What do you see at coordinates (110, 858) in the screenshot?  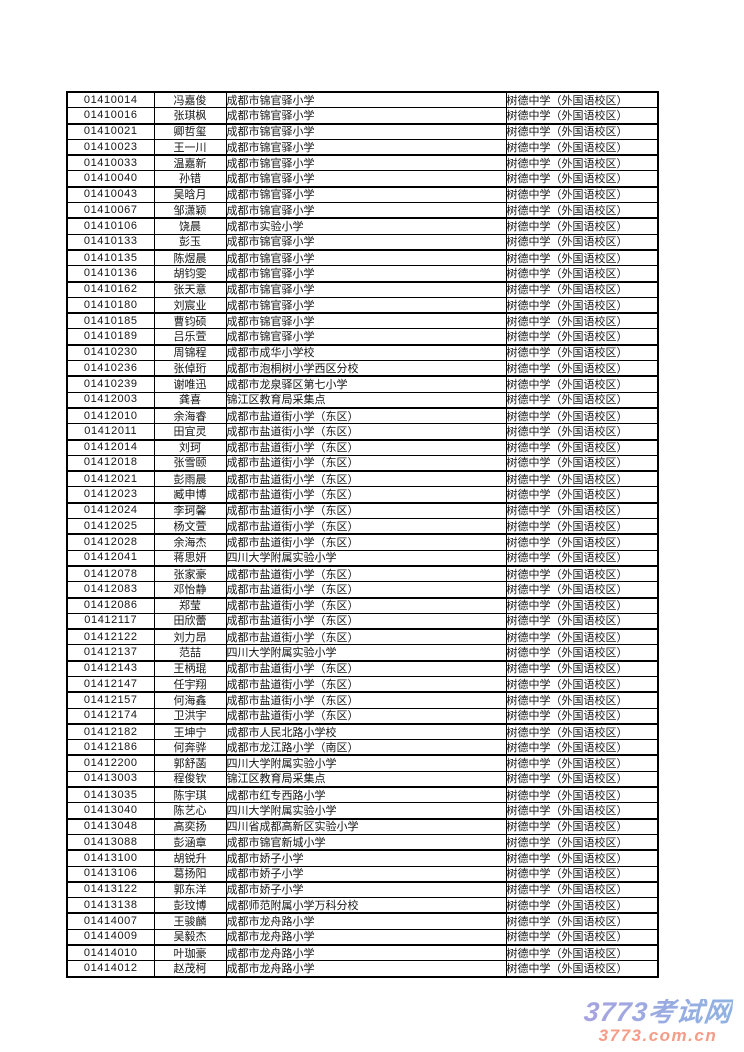 I see `student-id-cell: 01413100` at bounding box center [110, 858].